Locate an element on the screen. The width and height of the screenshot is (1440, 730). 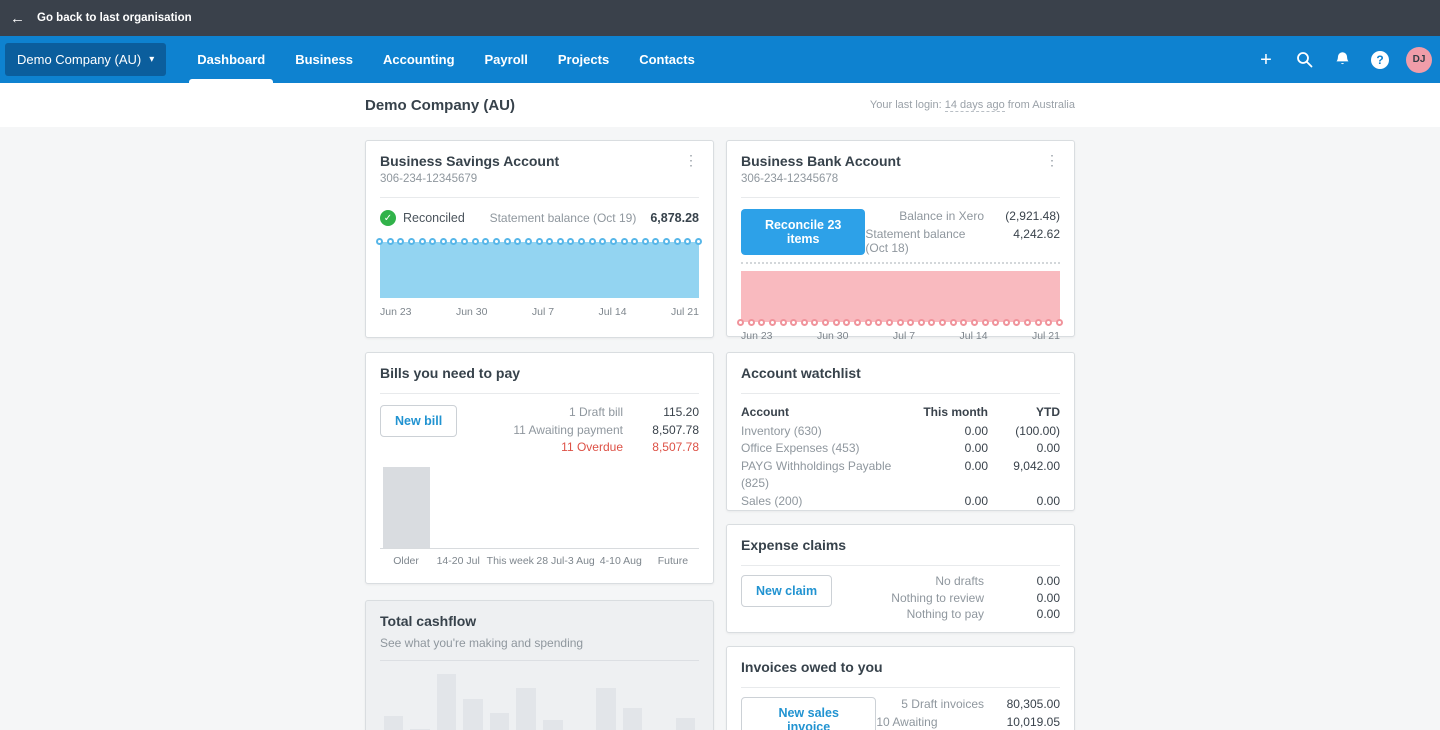
card-title: Business Bank Account is located at coordinates (821, 161).